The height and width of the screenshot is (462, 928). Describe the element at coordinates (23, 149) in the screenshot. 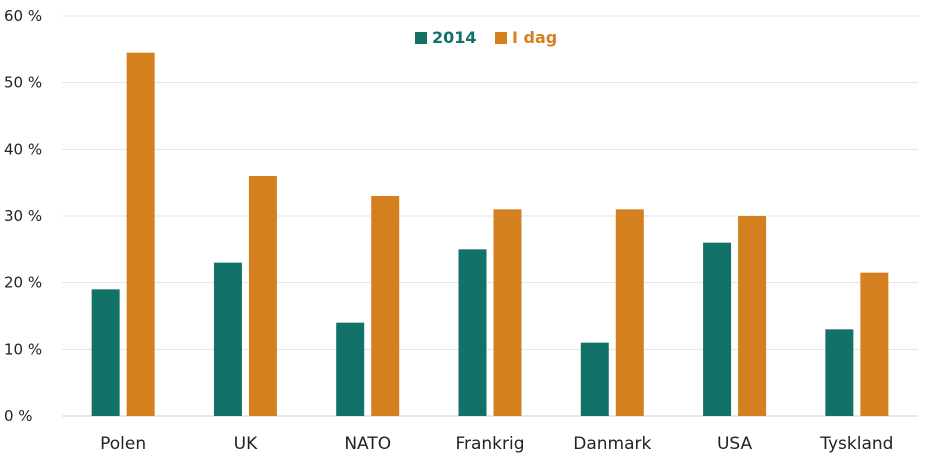

I see `y-tick-label: 40 %` at that location.